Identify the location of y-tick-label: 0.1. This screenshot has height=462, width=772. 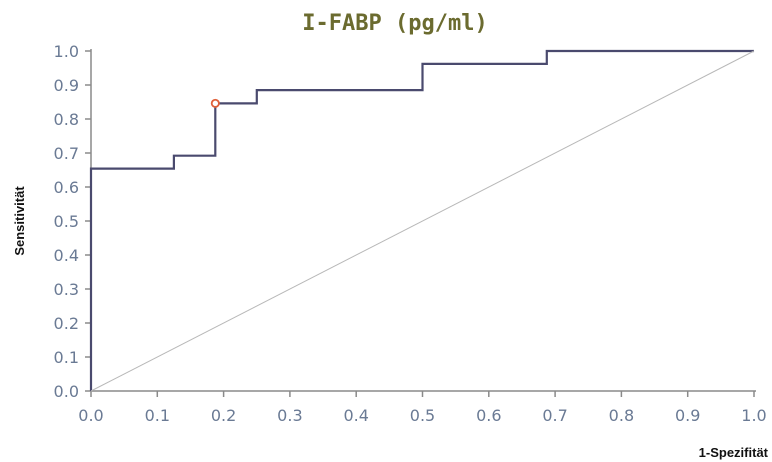
(66, 357).